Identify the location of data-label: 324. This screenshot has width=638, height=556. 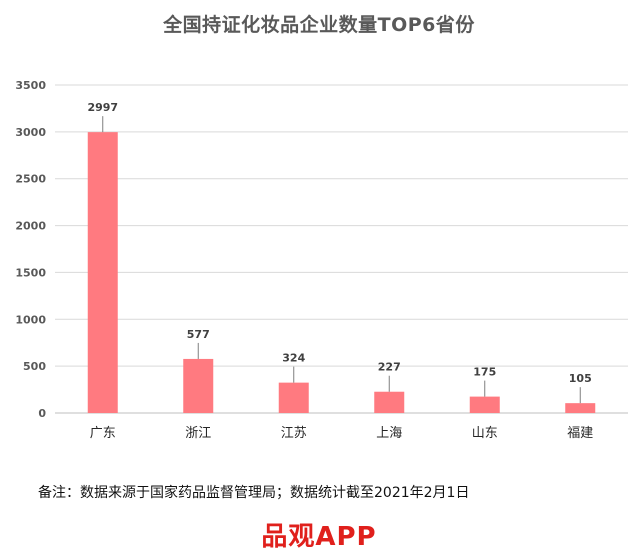
(293, 358).